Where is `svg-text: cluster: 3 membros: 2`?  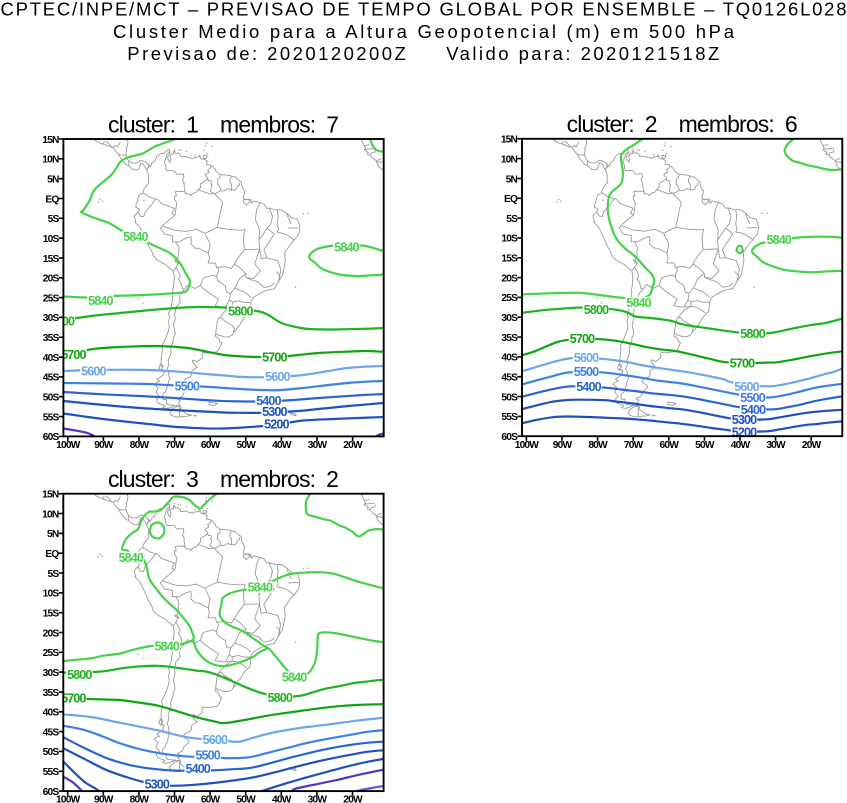 svg-text: cluster: 3 membros: 2 is located at coordinates (223, 479).